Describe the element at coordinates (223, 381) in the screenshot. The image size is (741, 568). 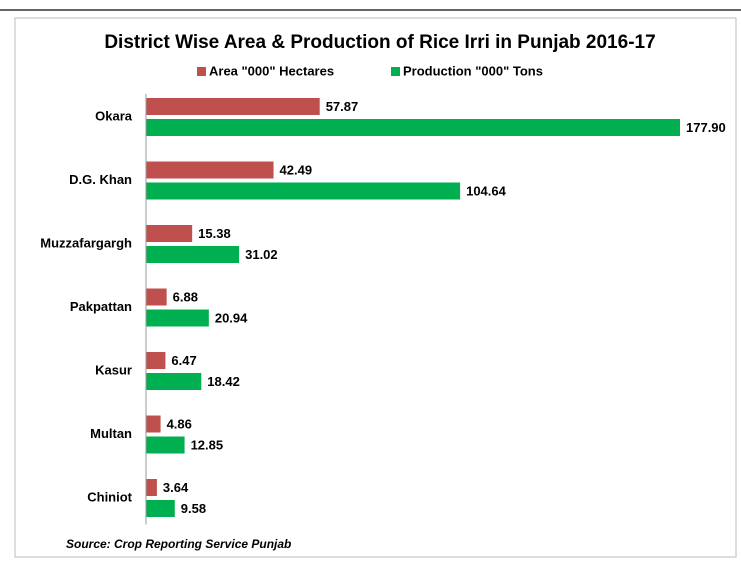
I see `value-label: 18.42` at that location.